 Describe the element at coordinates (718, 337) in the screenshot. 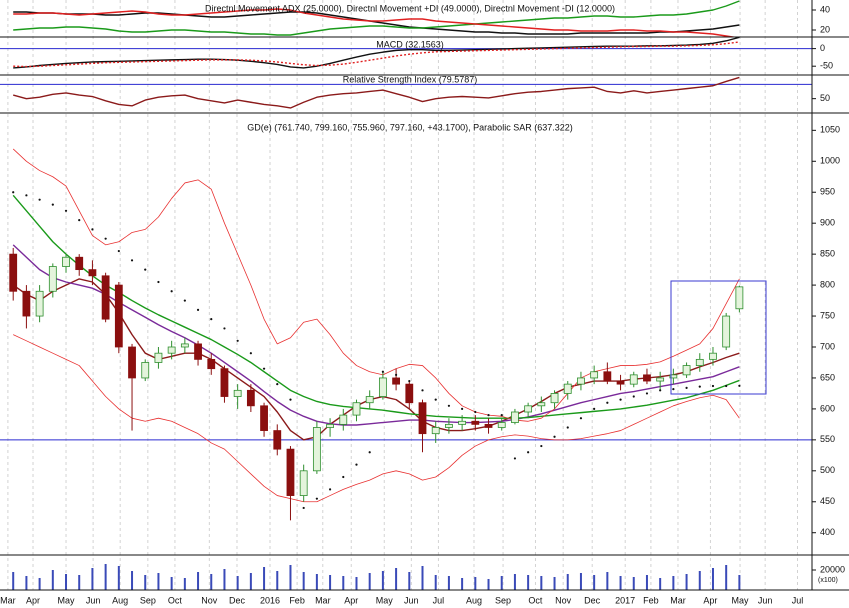

I see `annotation-box` at that location.